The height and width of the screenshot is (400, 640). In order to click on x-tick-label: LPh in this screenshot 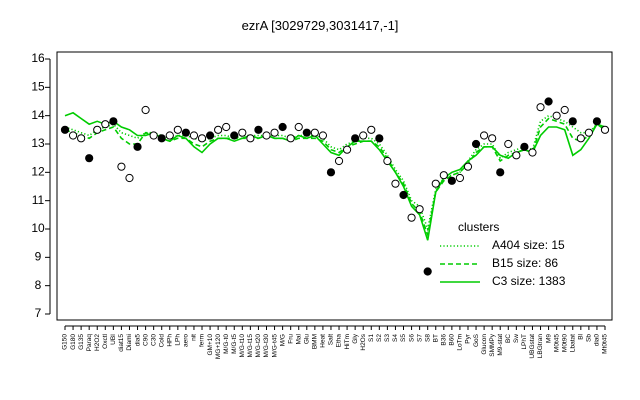, I will do `click(178, 340)`.